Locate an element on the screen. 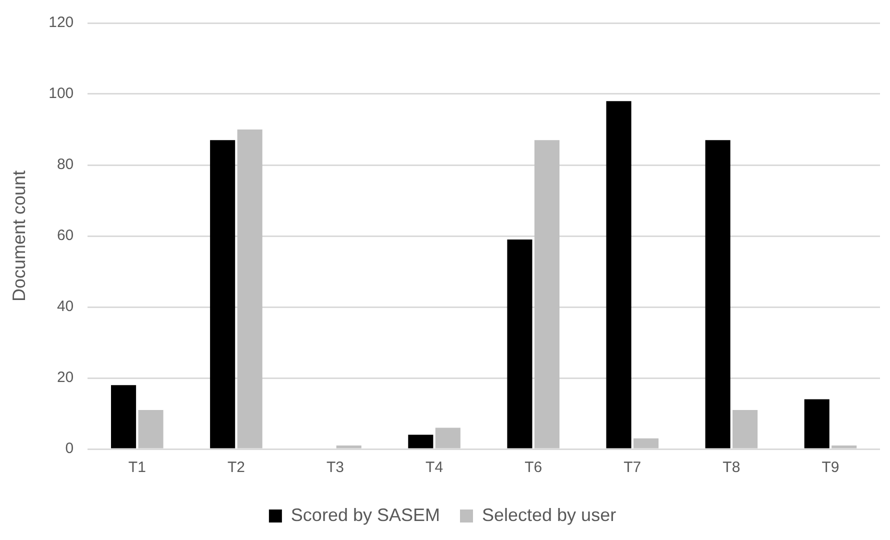 The height and width of the screenshot is (540, 890). legend-label: Scored by SASEM is located at coordinates (365, 514).